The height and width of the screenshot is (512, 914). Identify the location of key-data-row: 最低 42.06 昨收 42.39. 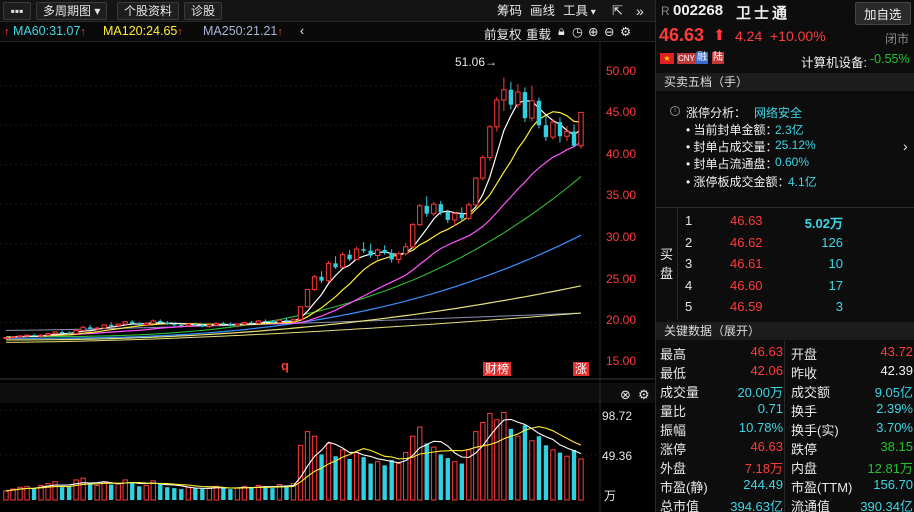
(785, 371).